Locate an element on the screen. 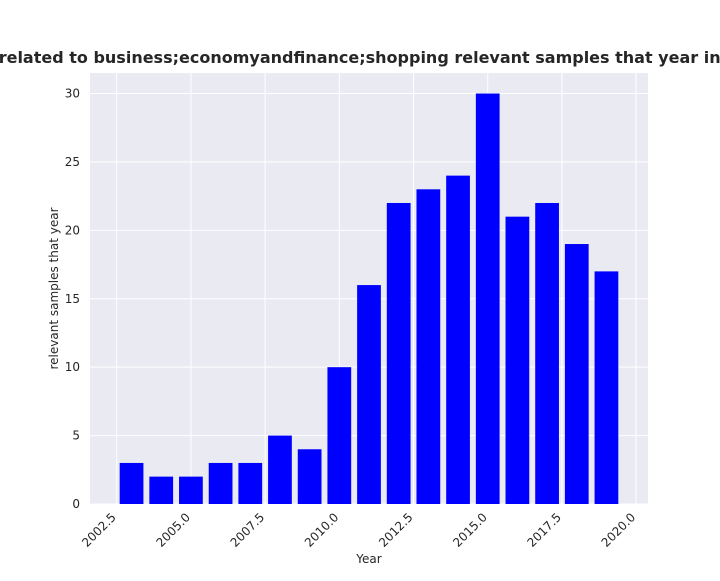 The width and height of the screenshot is (720, 581). x-tick-label: 2002.5 is located at coordinates (99, 530).